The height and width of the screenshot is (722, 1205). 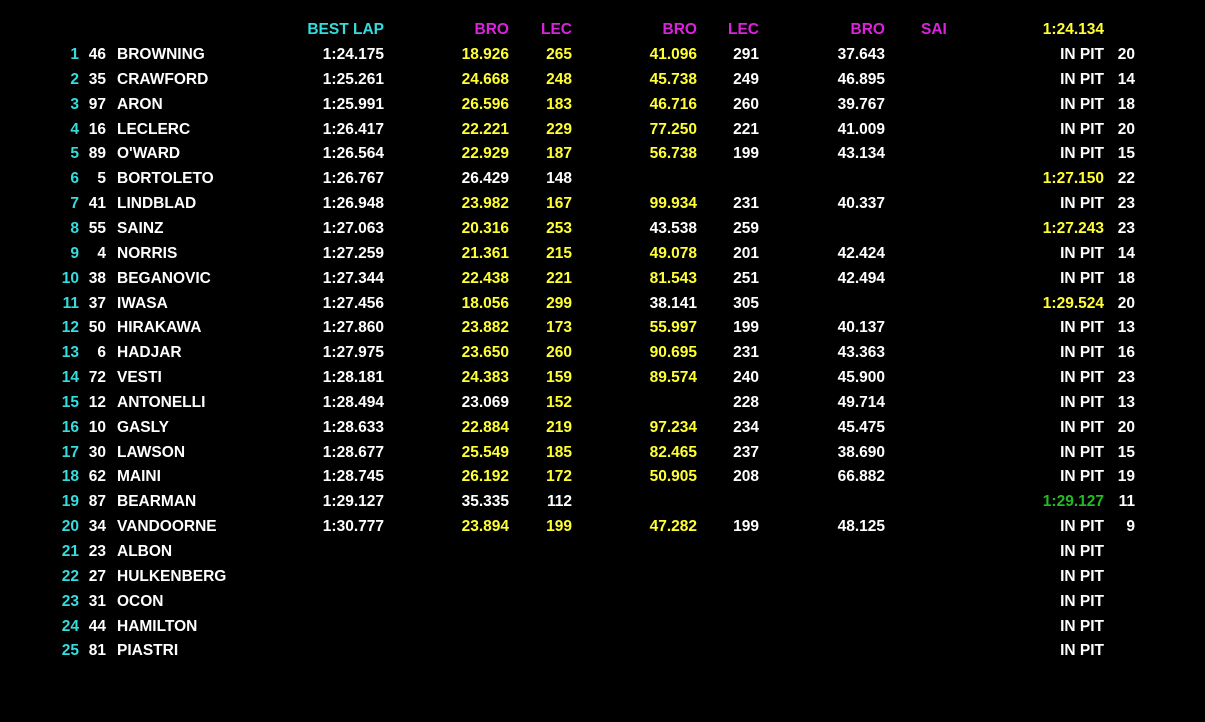 I want to click on bro-time-2: 49.078, so click(x=673, y=253).